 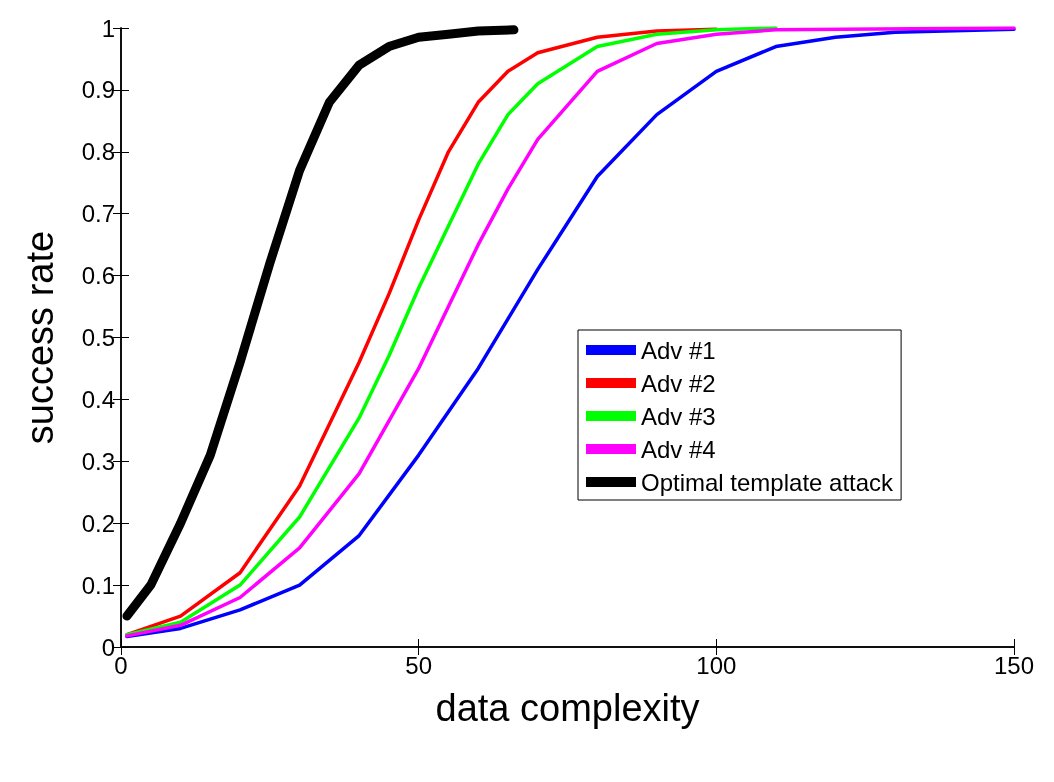 What do you see at coordinates (98, 585) in the screenshot?
I see `y-tick-label: 0.1` at bounding box center [98, 585].